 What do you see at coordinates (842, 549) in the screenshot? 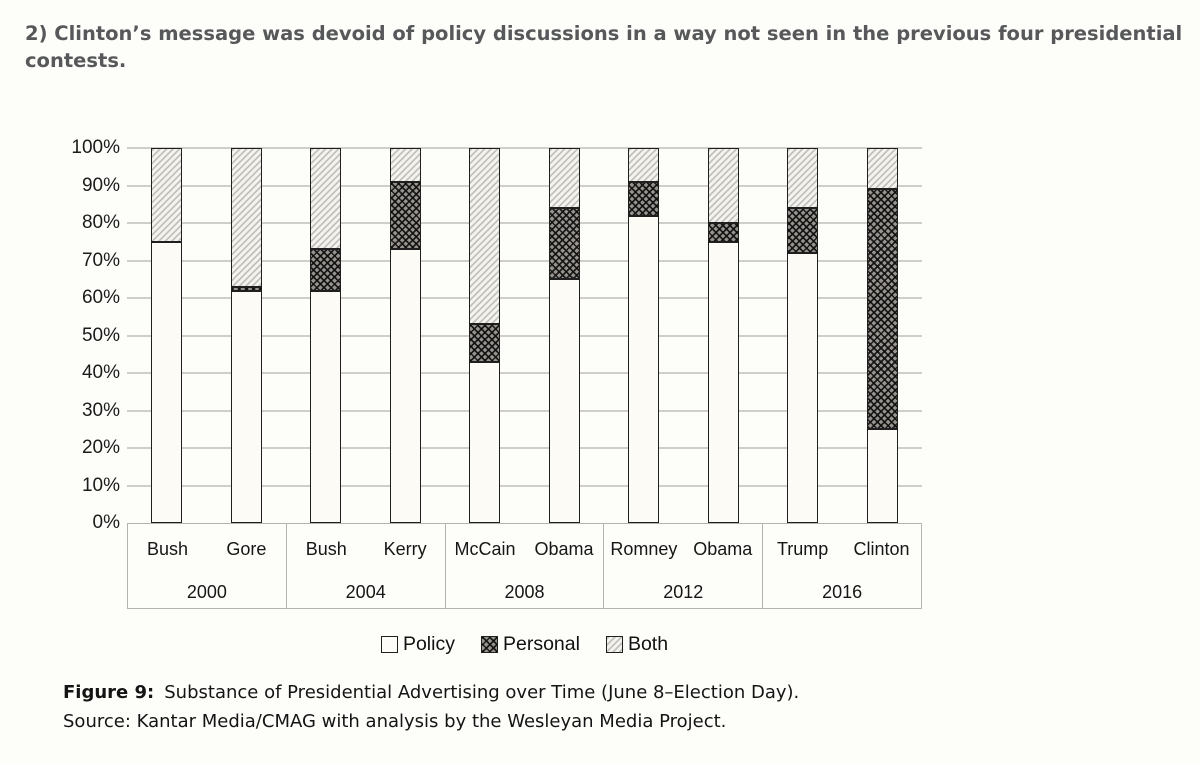
I see `candidate-labels: Trump Clinton` at bounding box center [842, 549].